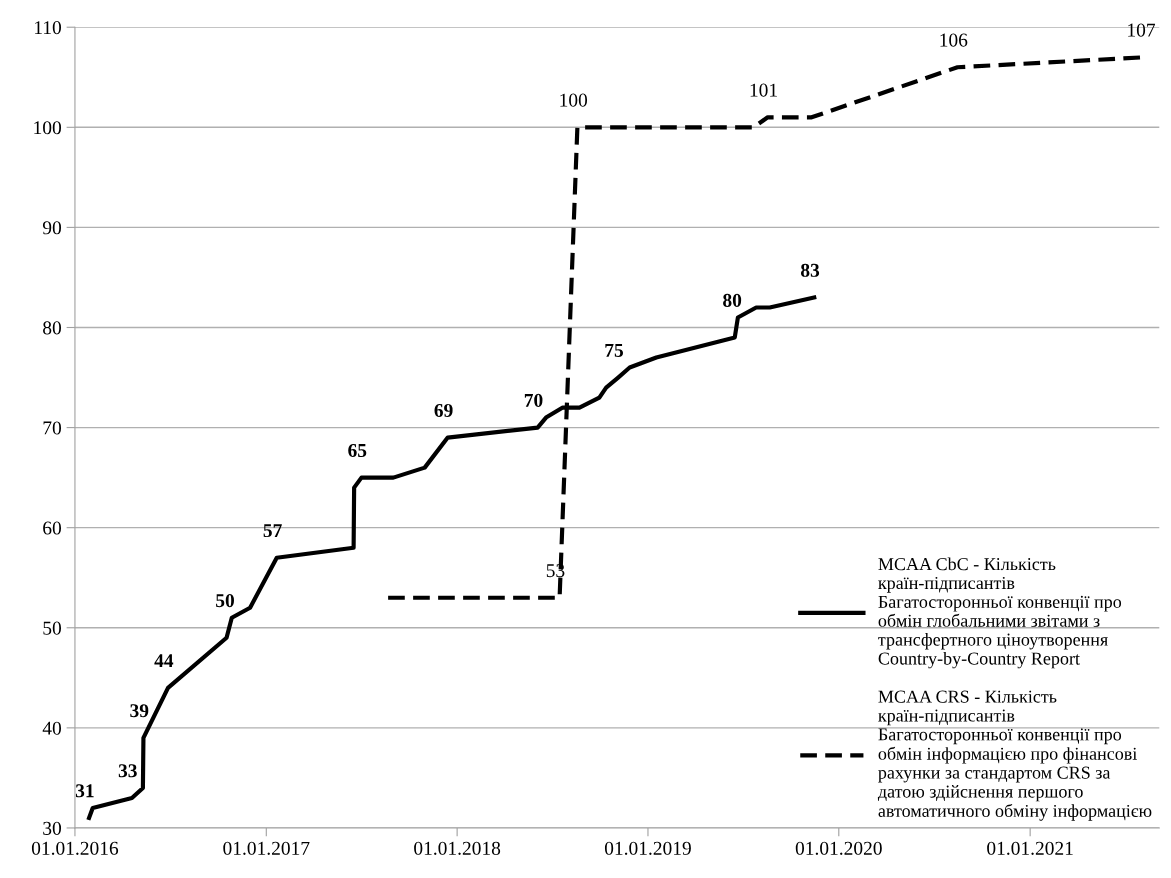 The height and width of the screenshot is (878, 1171). I want to click on data-label: 39, so click(139, 711).